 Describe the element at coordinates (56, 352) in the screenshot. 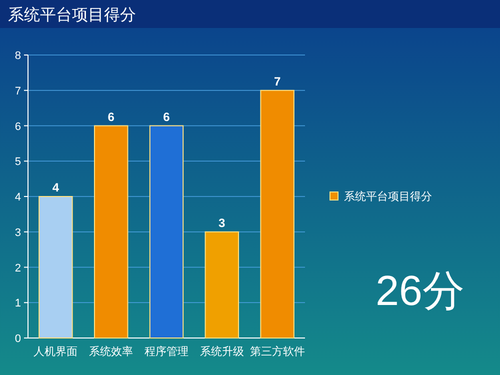

I see `x-tick-label: 人机界面` at that location.